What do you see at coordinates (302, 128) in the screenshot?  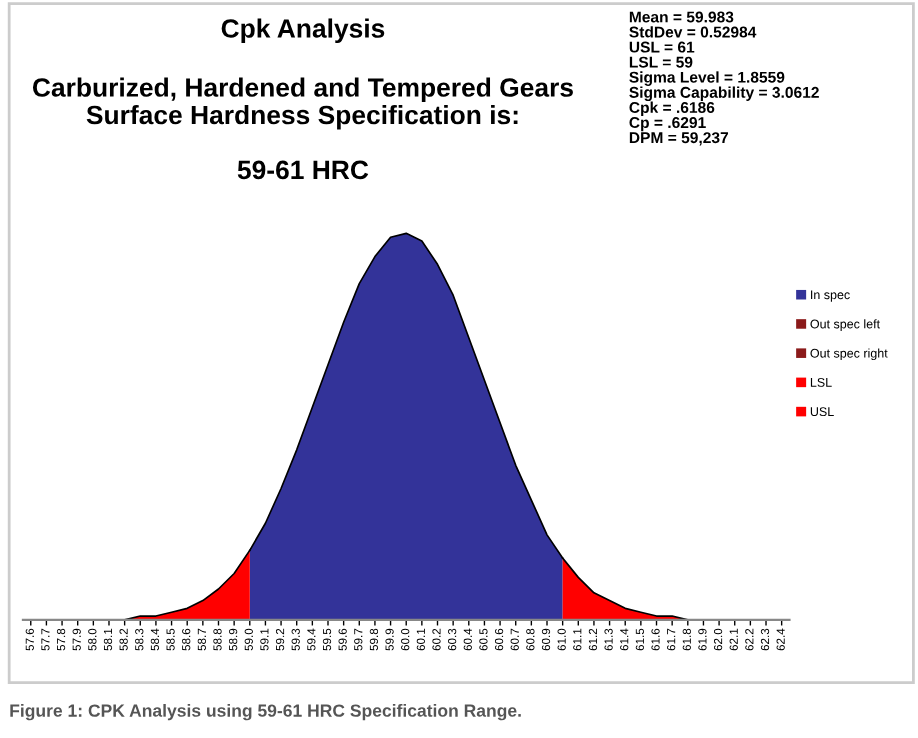 I see `chart-subtitle: Carburized, Hardened and Tempered Gears Surface Hardness Specification is: 59-61 HRC` at bounding box center [302, 128].